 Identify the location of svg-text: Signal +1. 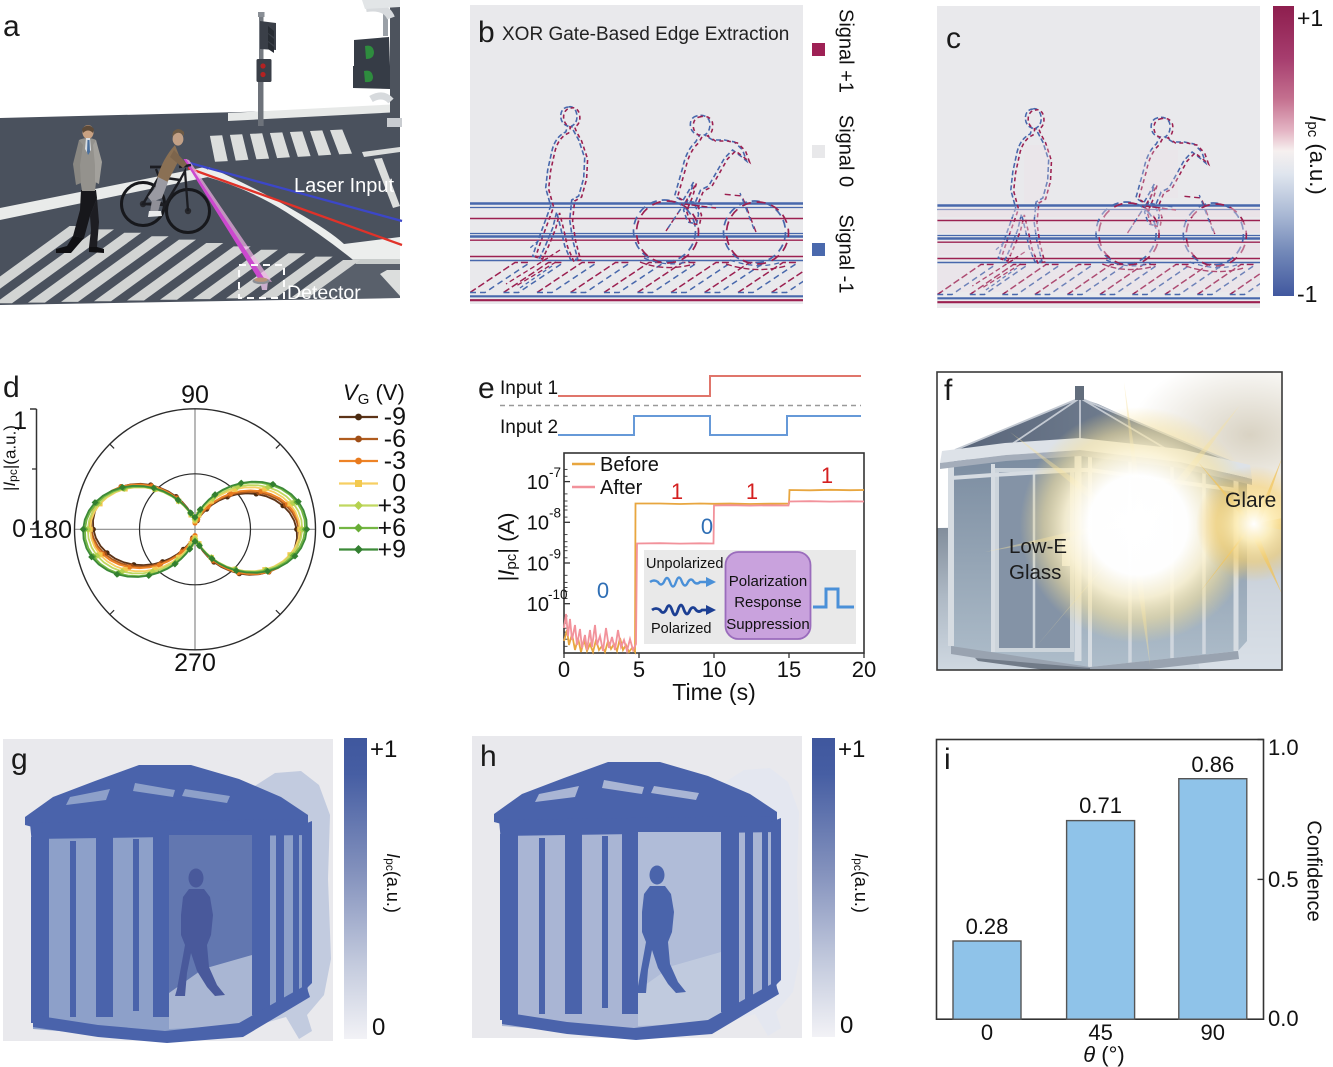
(846, 51).